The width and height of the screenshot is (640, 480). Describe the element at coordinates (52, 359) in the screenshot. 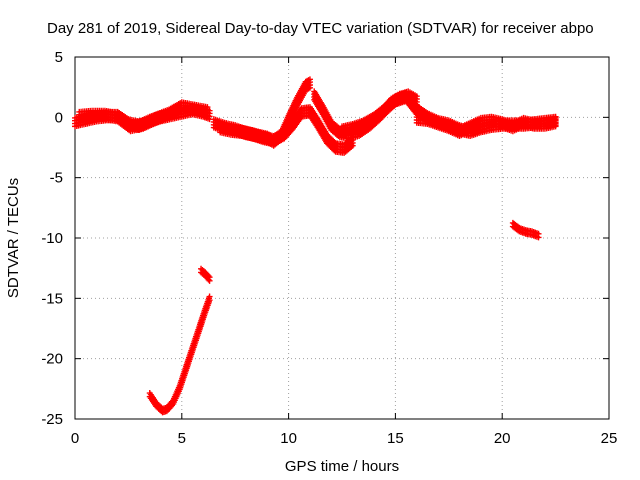

I see `y-tick-label: -20` at that location.